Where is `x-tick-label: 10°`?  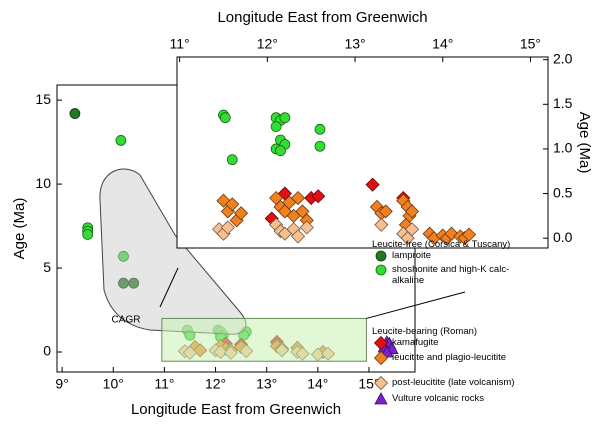 x-tick-label: 10° is located at coordinates (113, 384).